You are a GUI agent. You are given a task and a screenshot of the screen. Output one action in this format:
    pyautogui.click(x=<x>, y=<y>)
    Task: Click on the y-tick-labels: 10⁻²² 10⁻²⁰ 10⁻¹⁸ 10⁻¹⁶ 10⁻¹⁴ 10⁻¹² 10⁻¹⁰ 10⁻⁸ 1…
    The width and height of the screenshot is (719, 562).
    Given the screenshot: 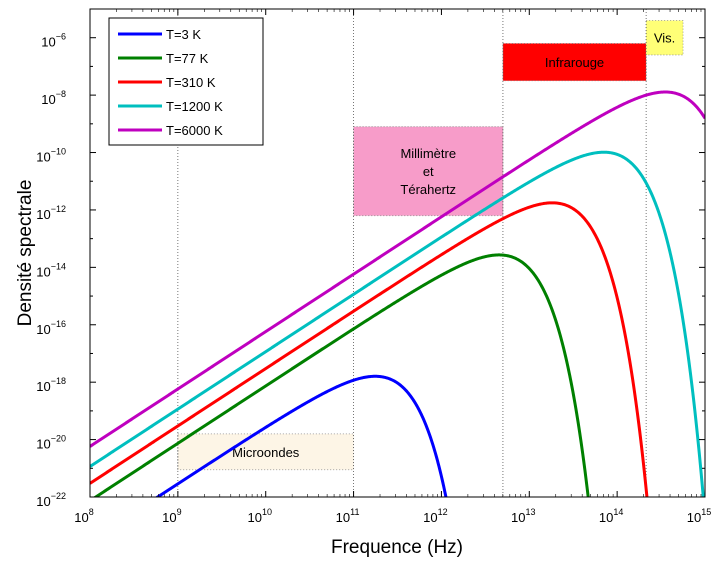 What is the action you would take?
    pyautogui.click(x=51, y=270)
    